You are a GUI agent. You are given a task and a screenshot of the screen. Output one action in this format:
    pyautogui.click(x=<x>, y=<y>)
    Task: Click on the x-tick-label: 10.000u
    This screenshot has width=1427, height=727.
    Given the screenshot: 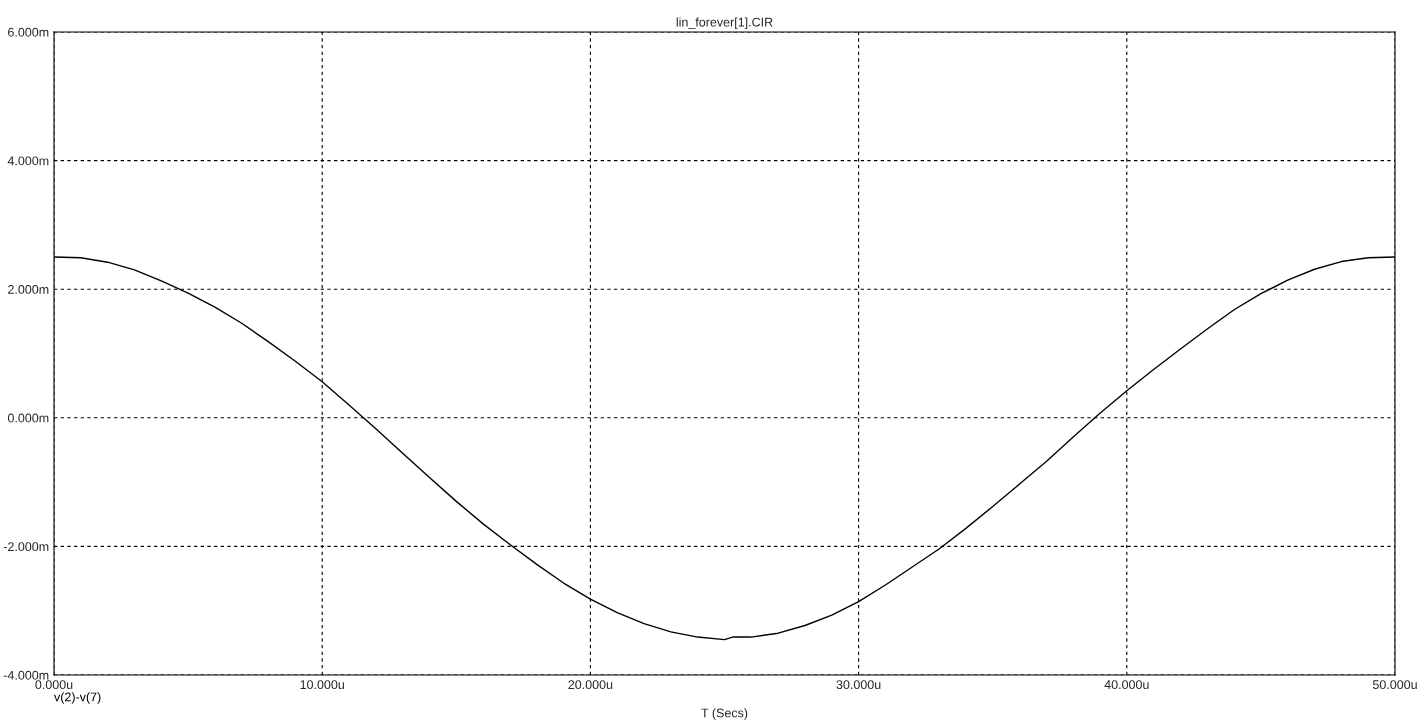 What is the action you would take?
    pyautogui.click(x=322, y=685)
    